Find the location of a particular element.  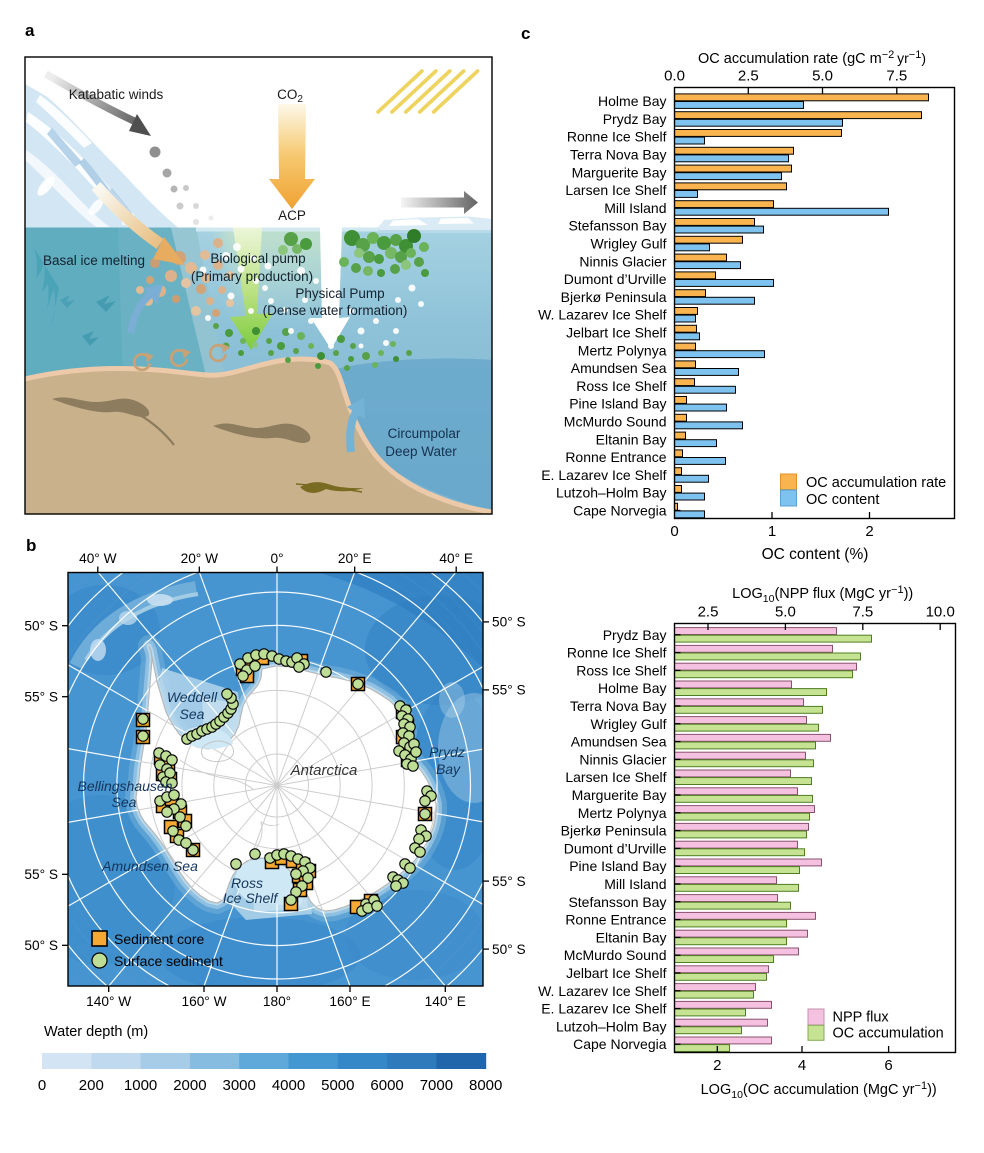

svg-text: E. Lazarev Ice Shelf is located at coordinates (603, 1009).